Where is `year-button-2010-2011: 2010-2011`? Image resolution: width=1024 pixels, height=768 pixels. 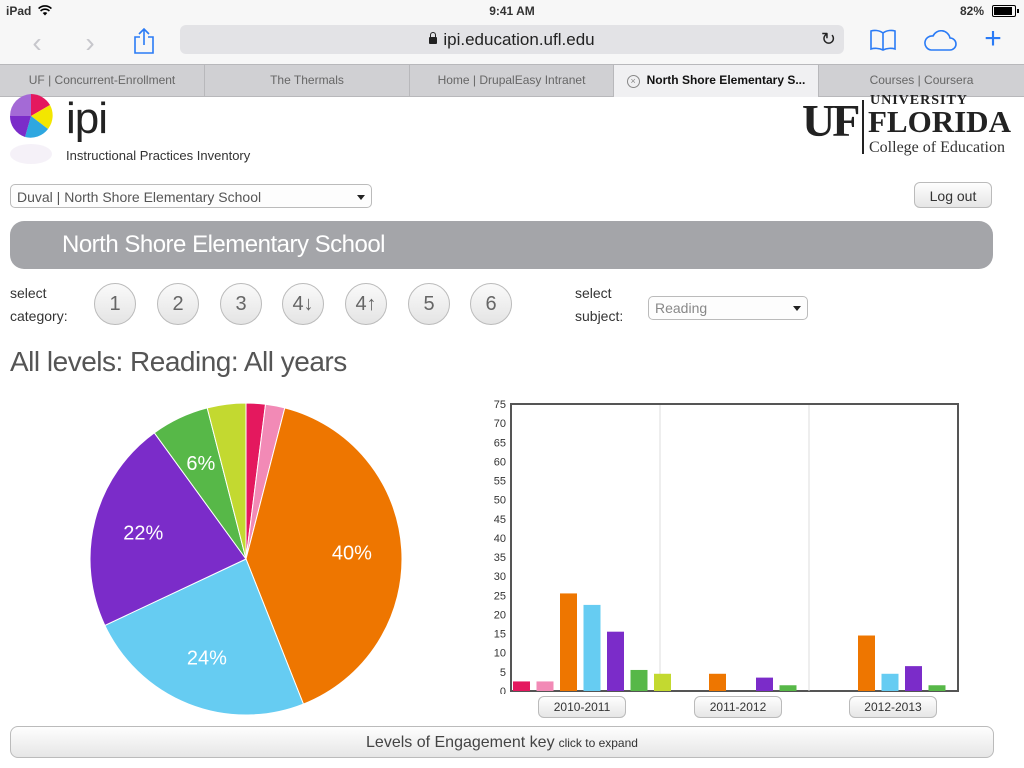 year-button-2010-2011: 2010-2011 is located at coordinates (582, 707).